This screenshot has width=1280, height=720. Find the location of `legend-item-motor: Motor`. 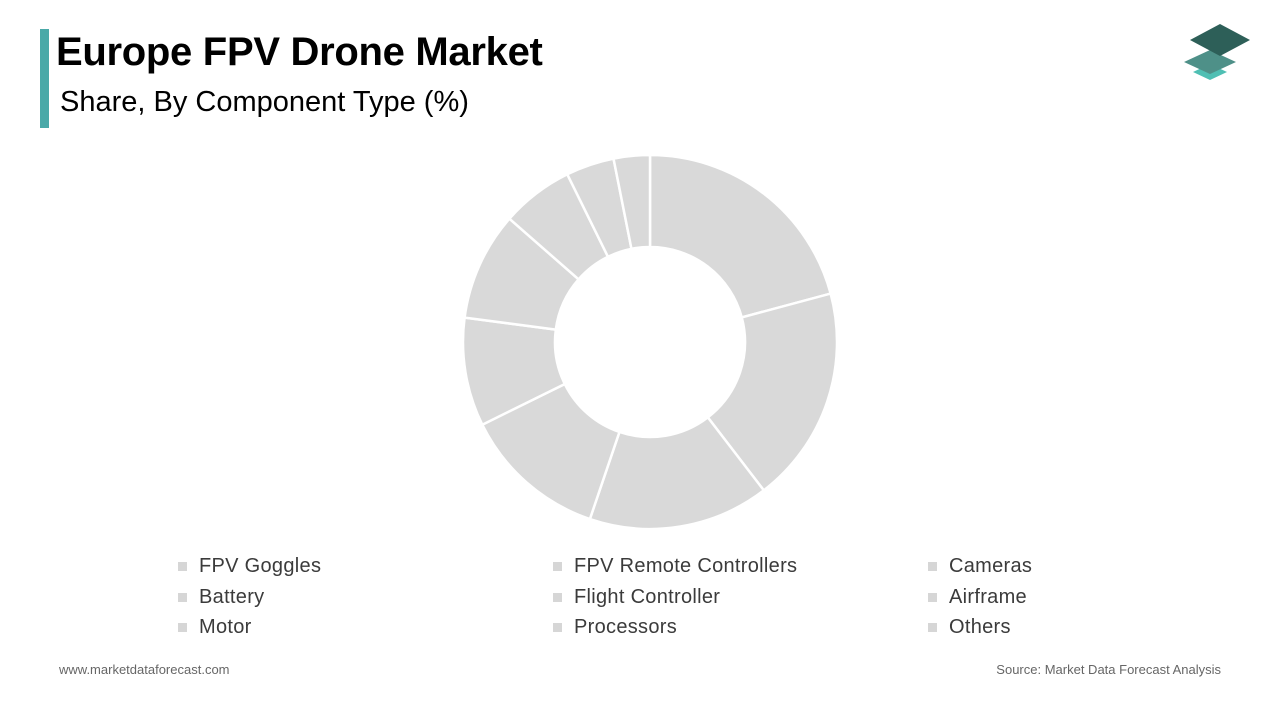

legend-item-motor: Motor is located at coordinates (215, 627).